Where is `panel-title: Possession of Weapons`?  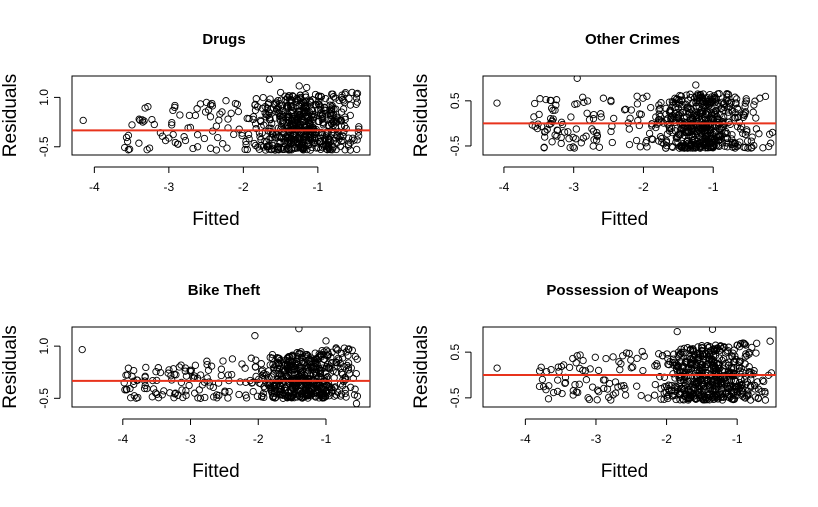
panel-title: Possession of Weapons is located at coordinates (632, 290).